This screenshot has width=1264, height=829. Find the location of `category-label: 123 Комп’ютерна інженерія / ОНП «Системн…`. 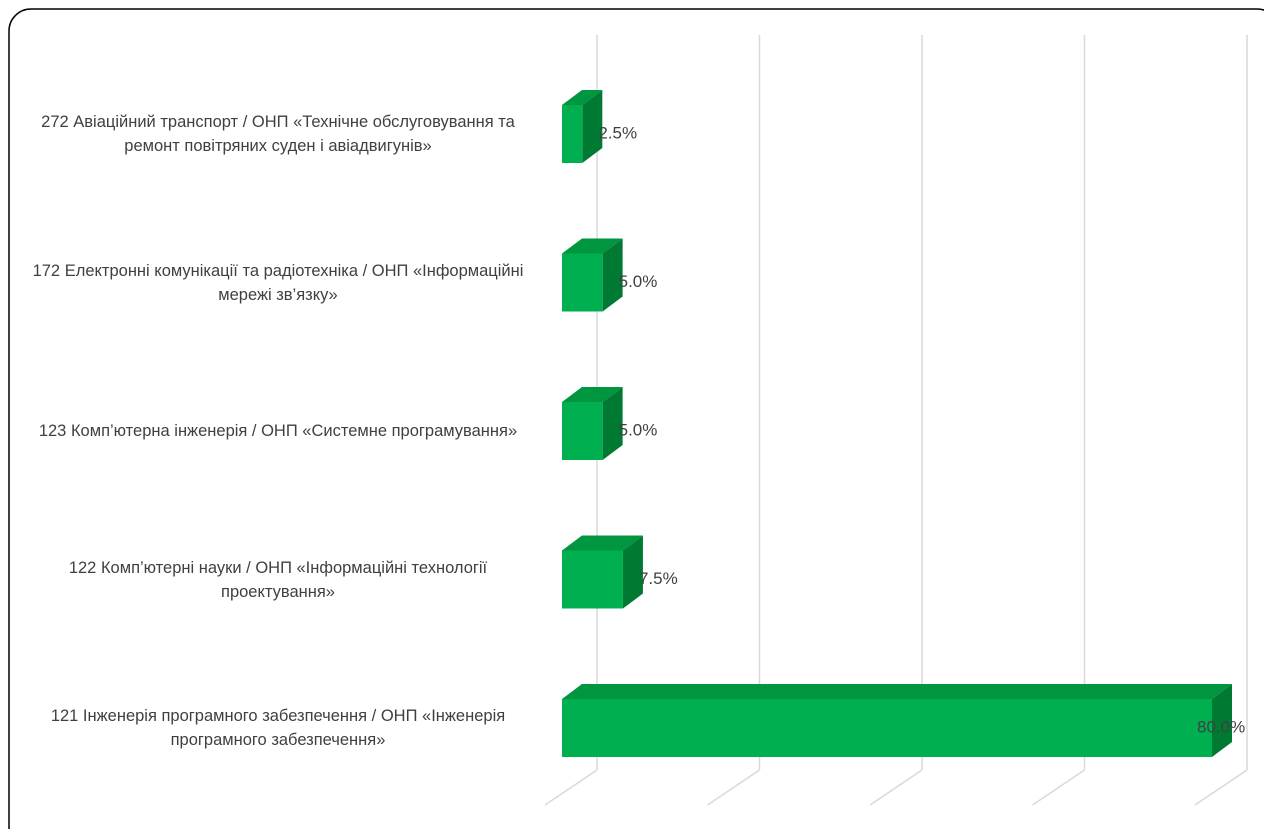

category-label: 123 Комп’ютерна інженерія / ОНП «Системн… is located at coordinates (278, 431).